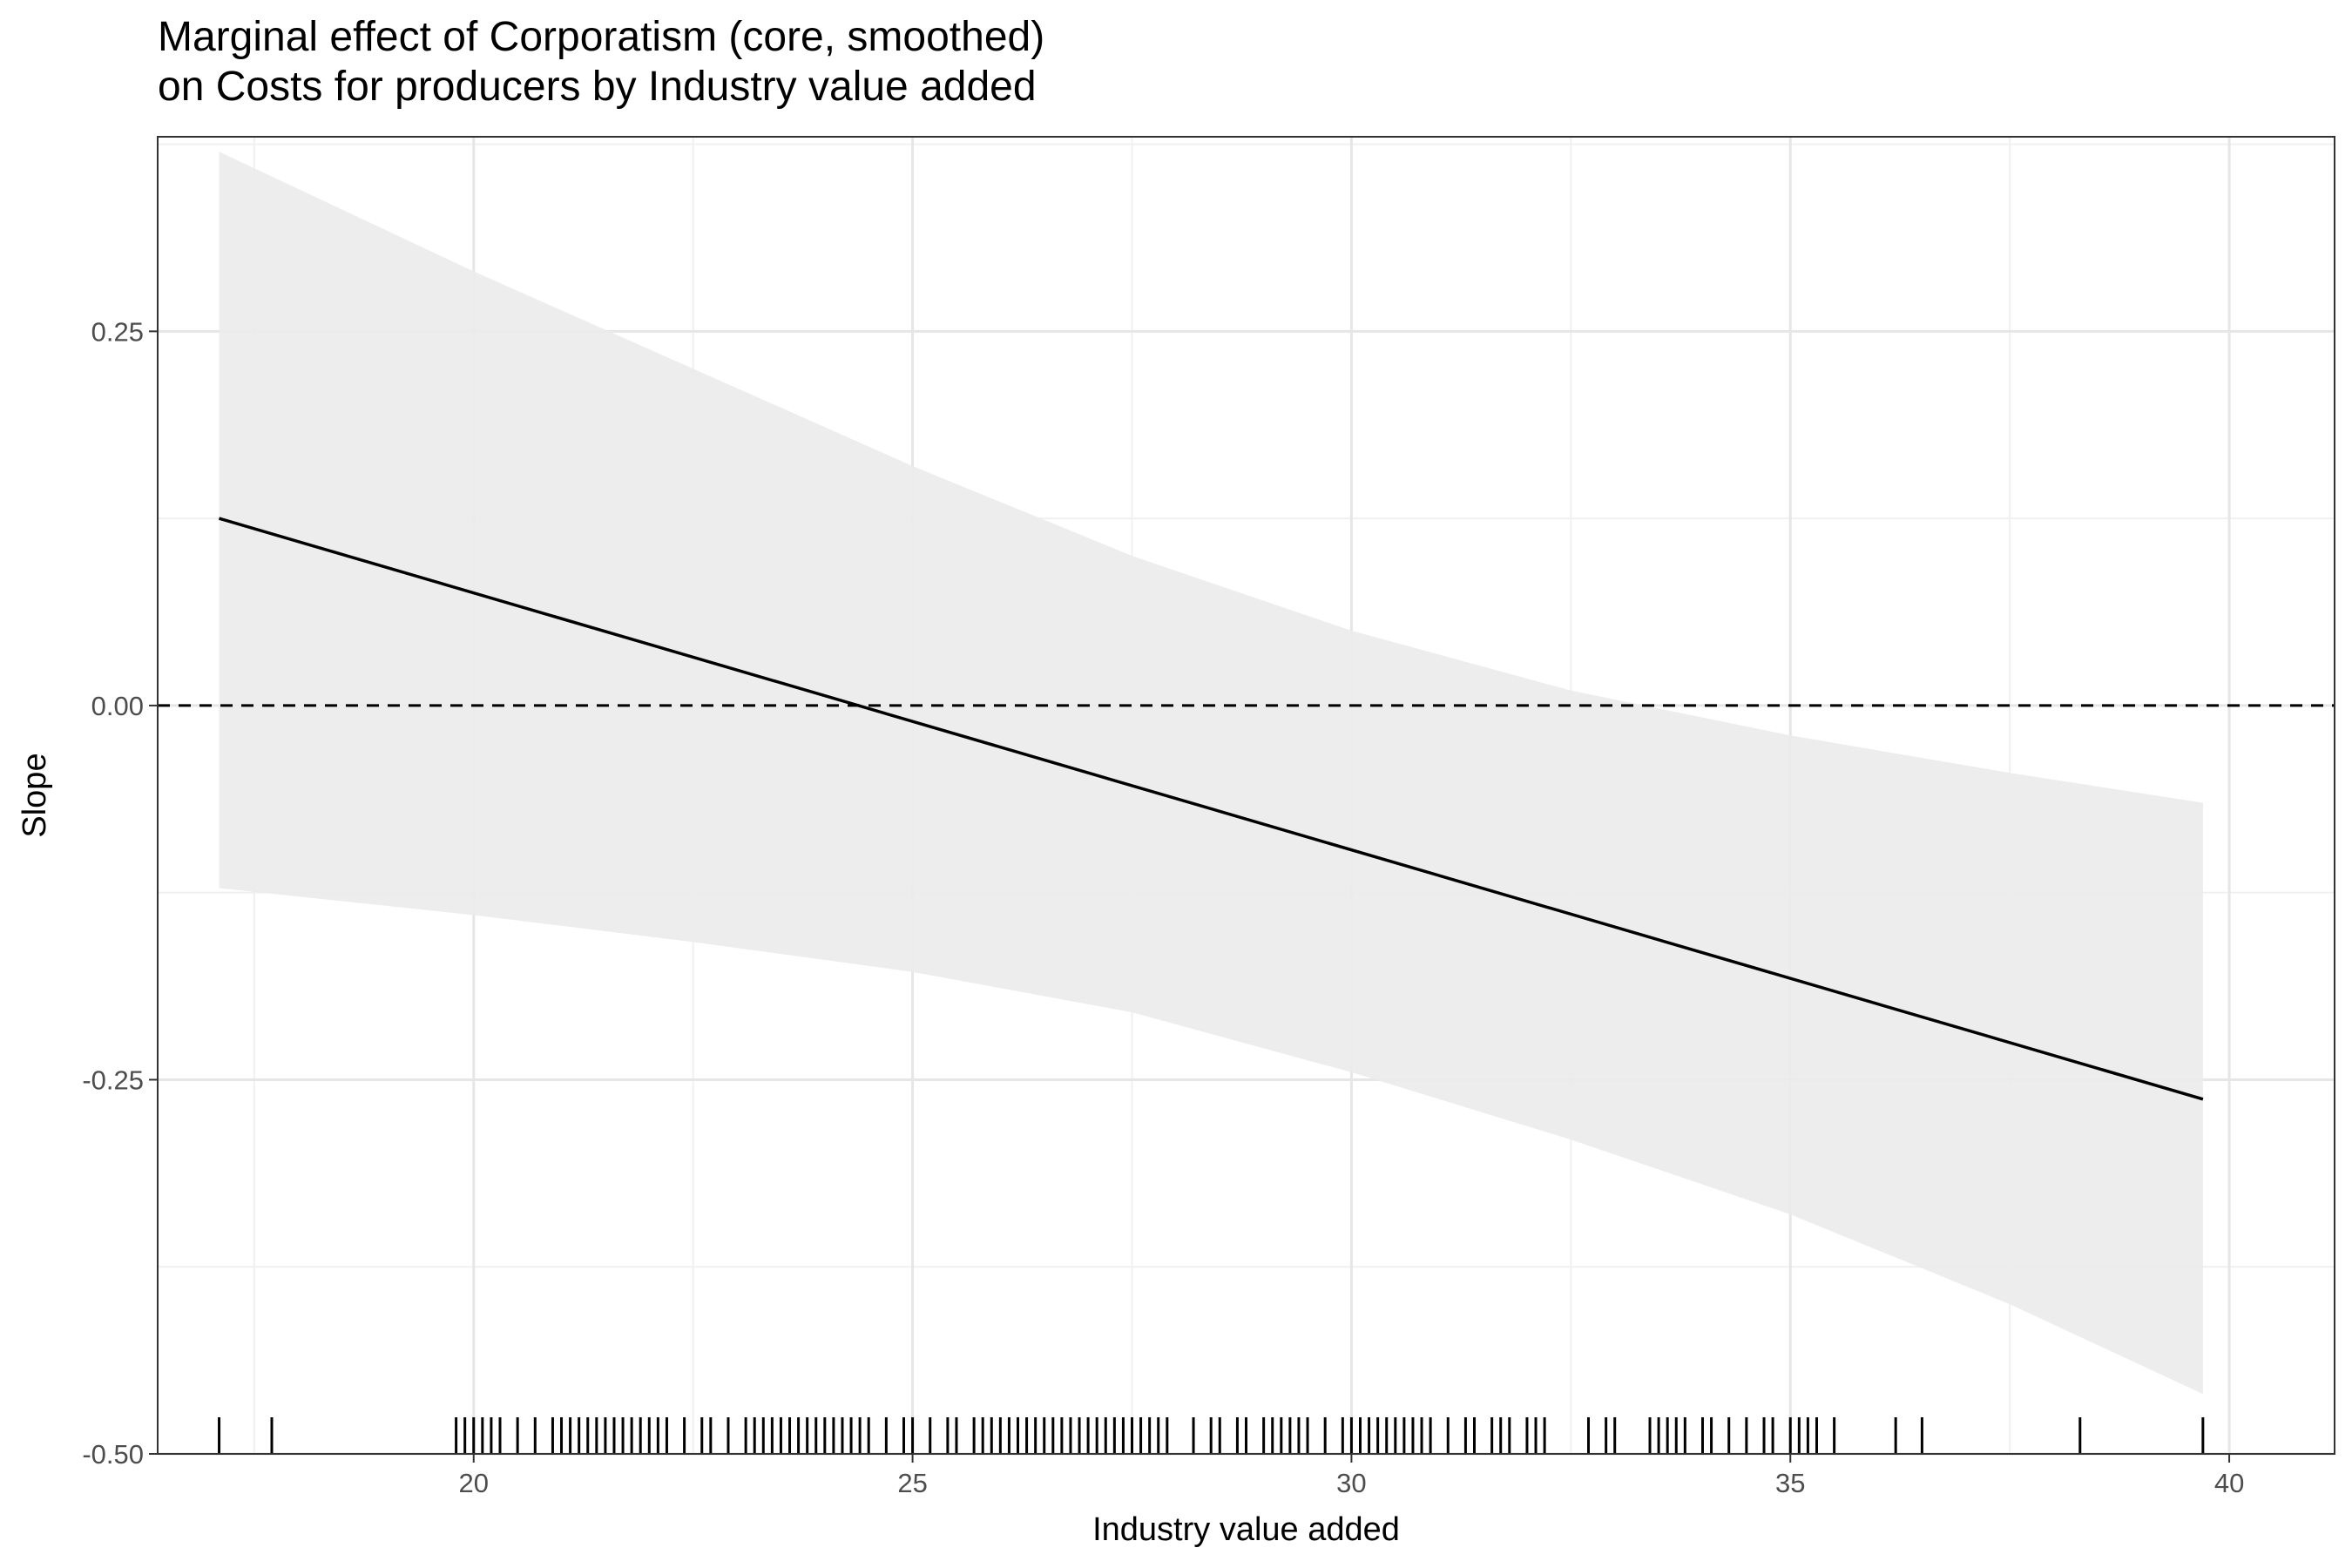  Describe the element at coordinates (113, 1454) in the screenshot. I see `y-tick-label: -0.50` at that location.